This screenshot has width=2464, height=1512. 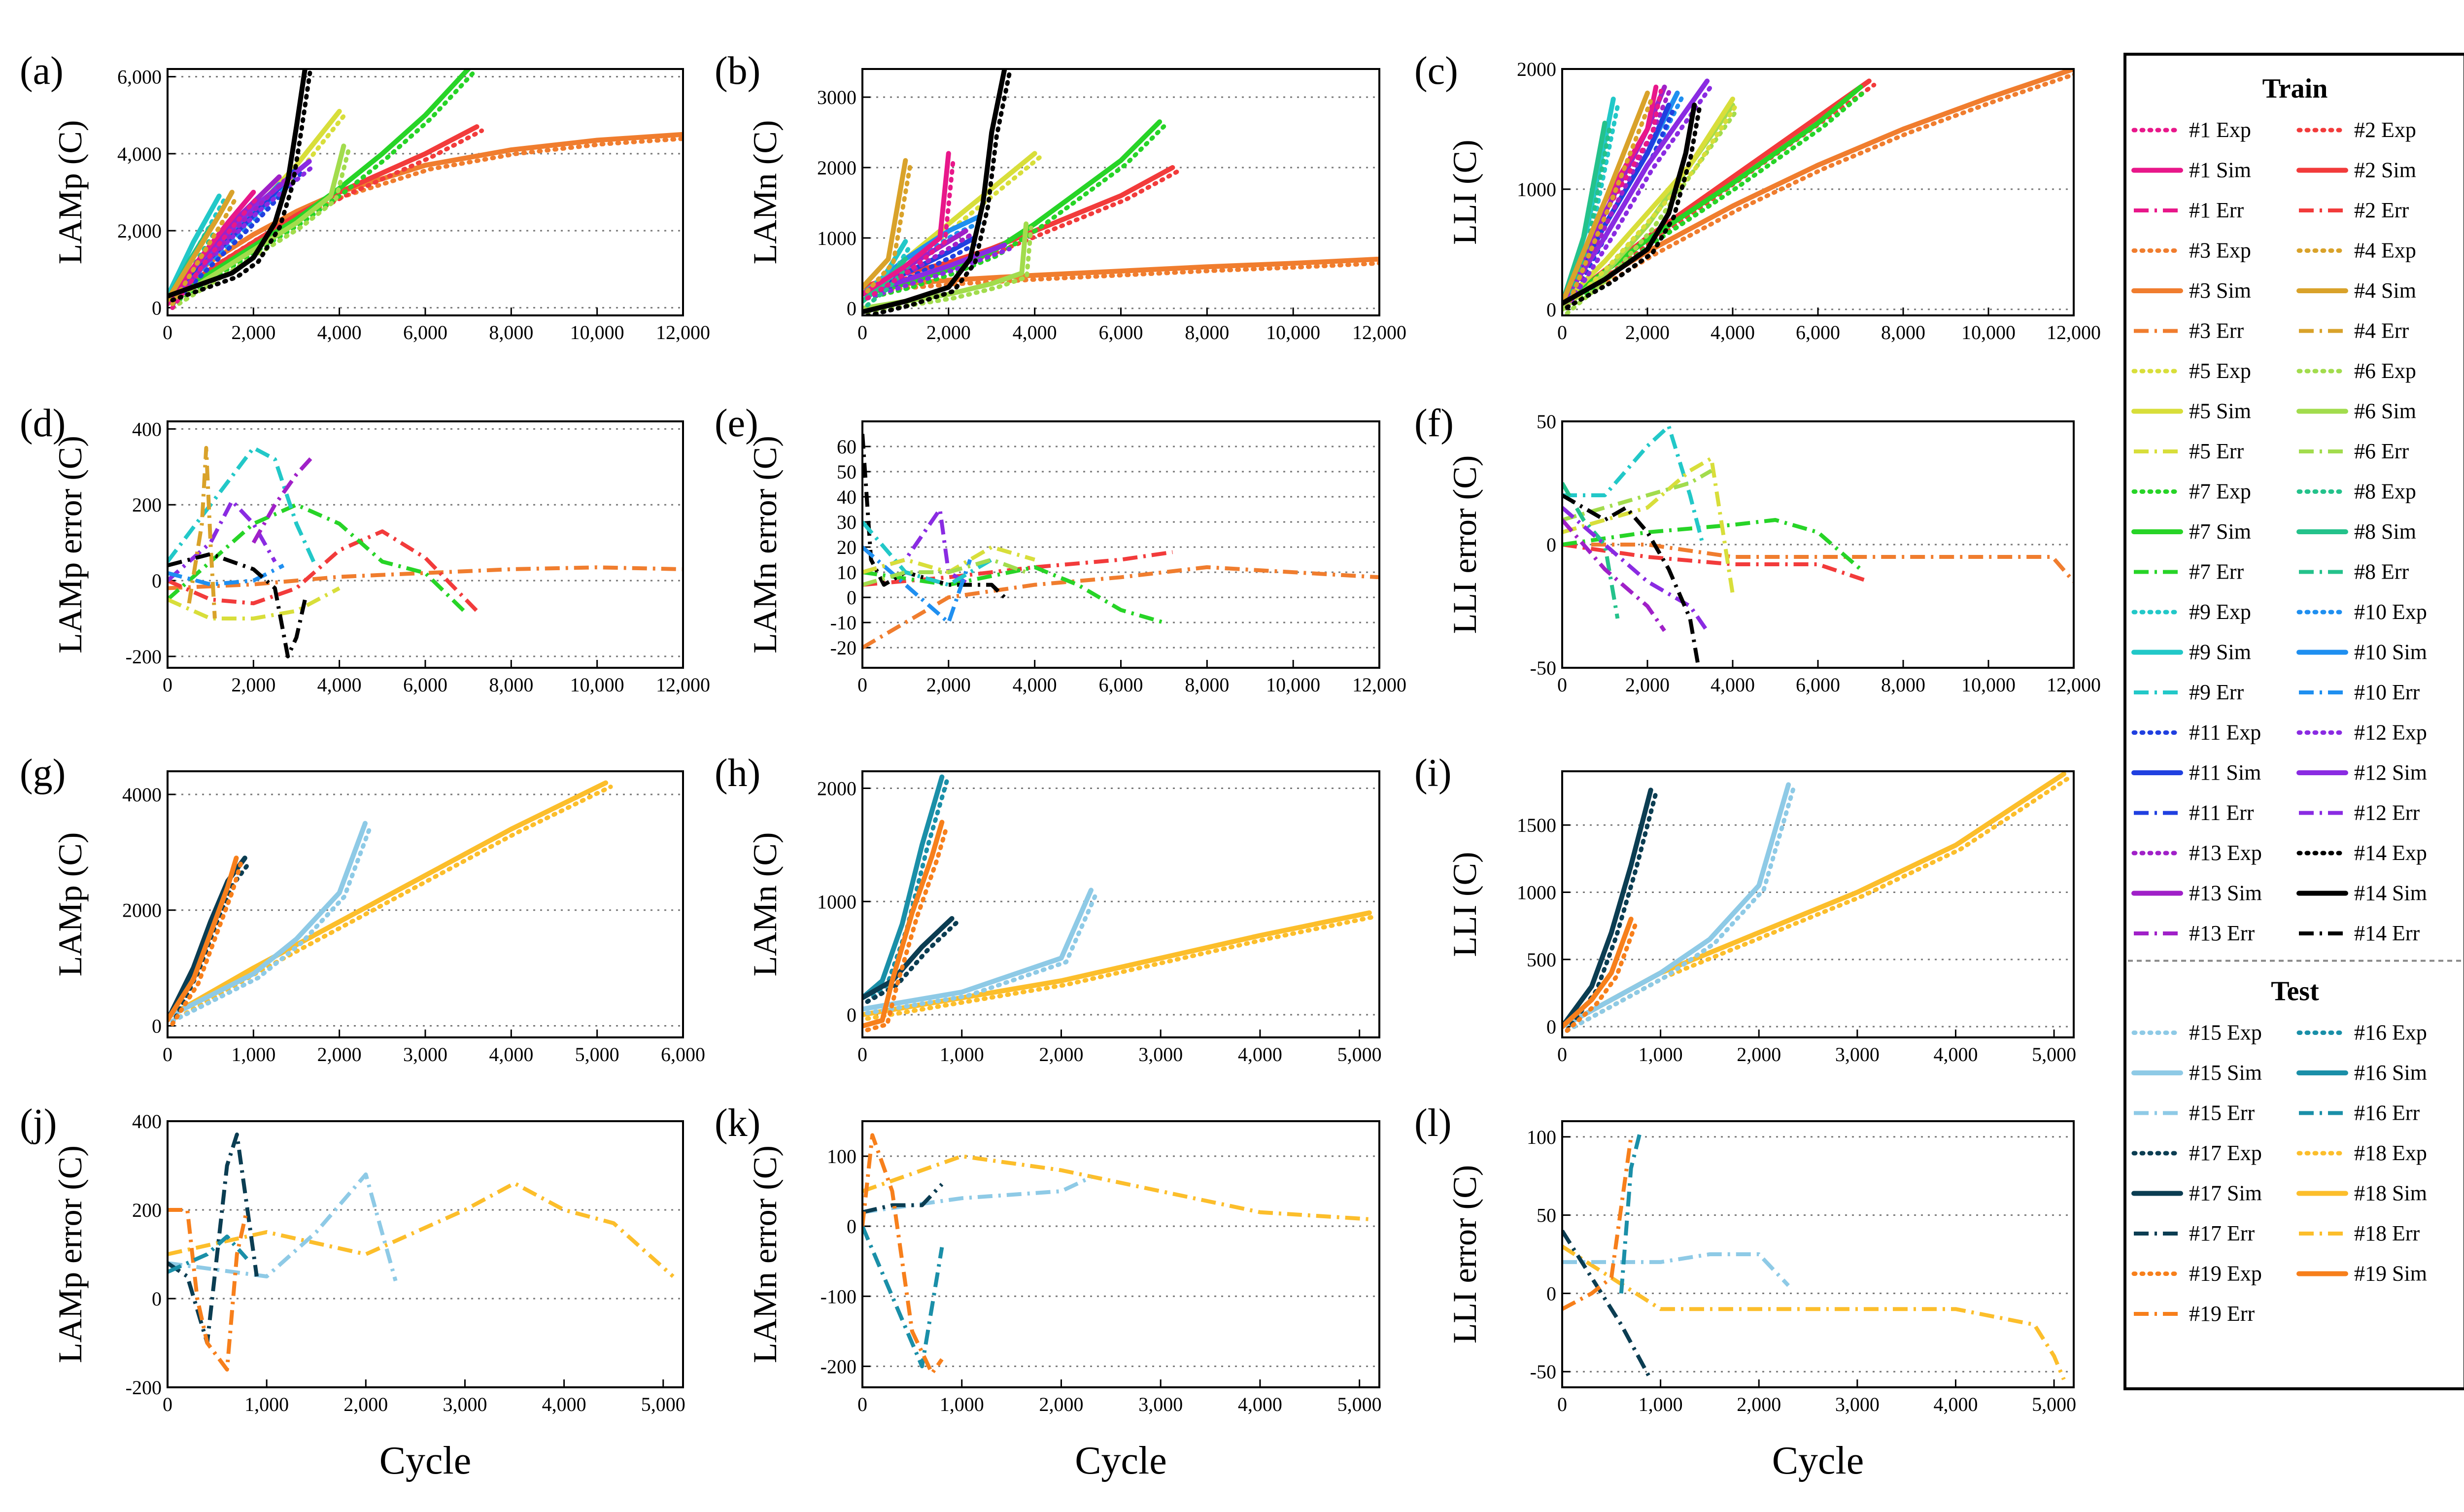 What do you see at coordinates (736, 423) in the screenshot?
I see `panel-label: (e)` at bounding box center [736, 423].